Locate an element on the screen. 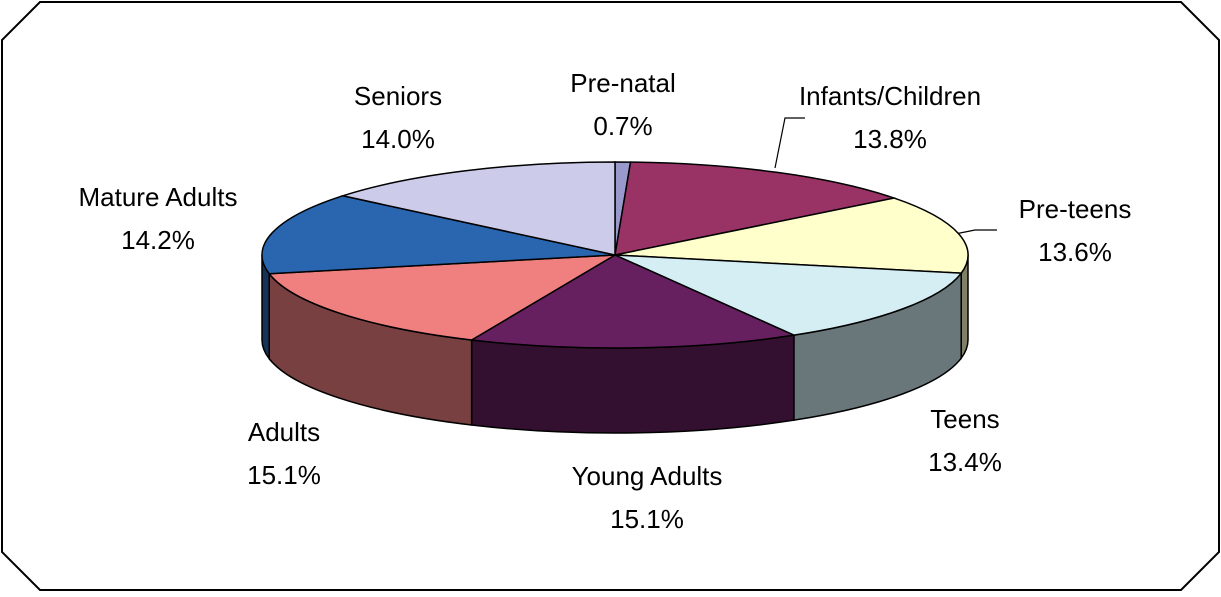 Image resolution: width=1221 pixels, height=597 pixels. slice-label: Teens is located at coordinates (964, 419).